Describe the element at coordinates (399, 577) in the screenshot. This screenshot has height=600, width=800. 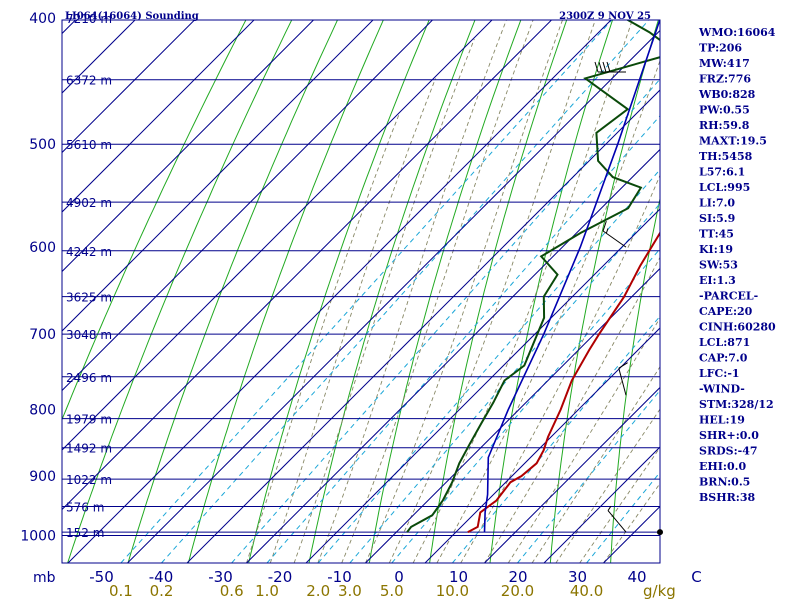
I see `temperature-tick-label: 0` at that location.